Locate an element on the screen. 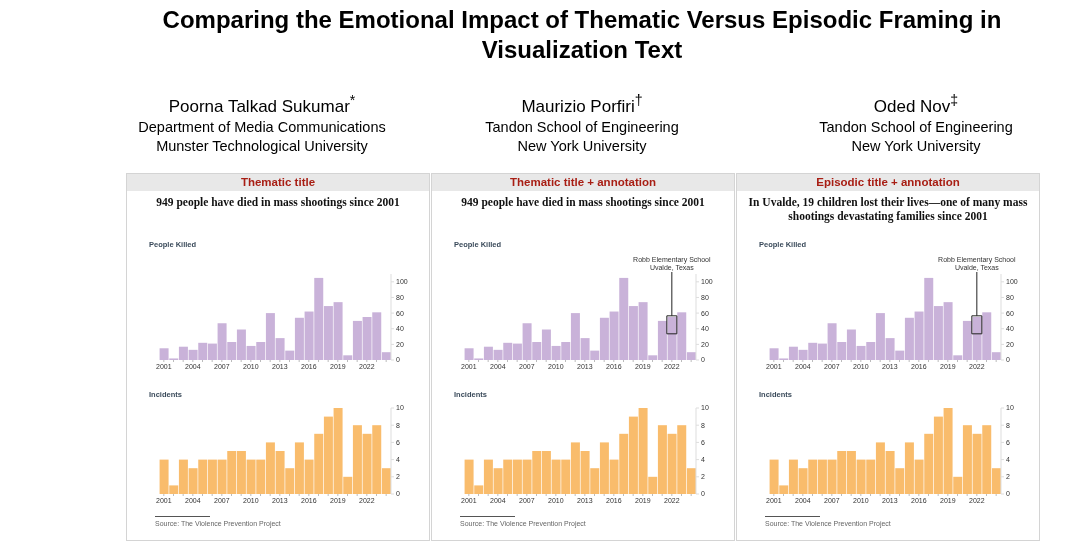 This screenshot has width=1088, height=555. text: Poorna Talkad Sukumar$^{*}$ Department of Media Communications Munster Technological University is located at coordinates (262, 123).